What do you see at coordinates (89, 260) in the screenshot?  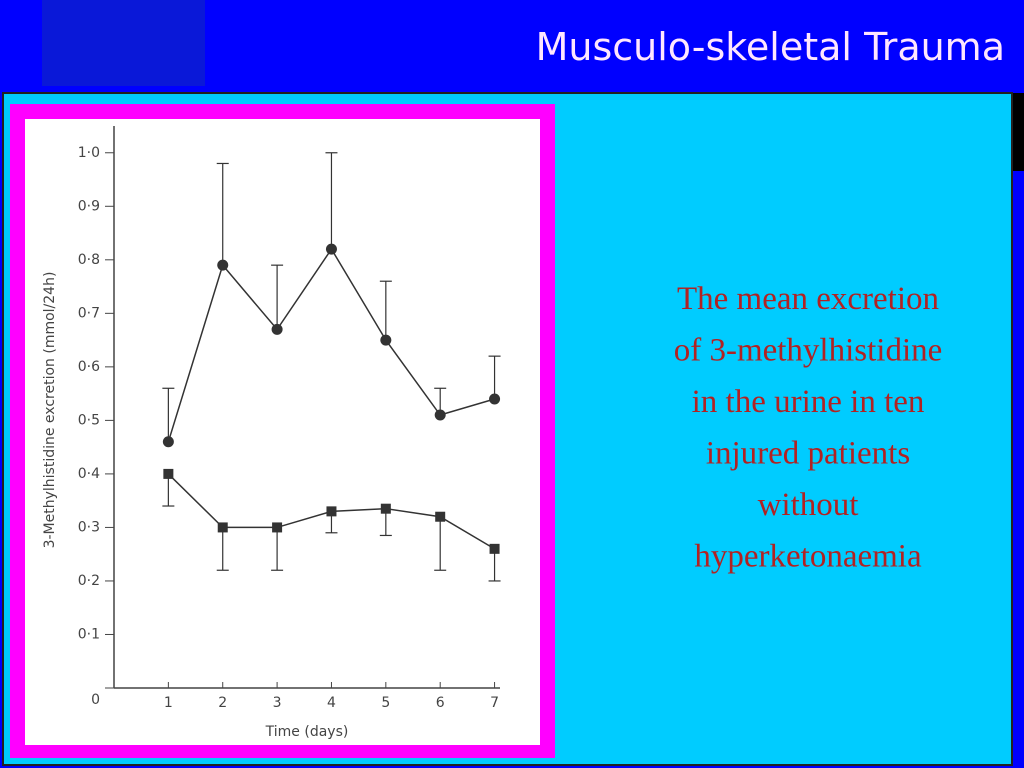 I see `y-tick-label: 0·8` at bounding box center [89, 260].